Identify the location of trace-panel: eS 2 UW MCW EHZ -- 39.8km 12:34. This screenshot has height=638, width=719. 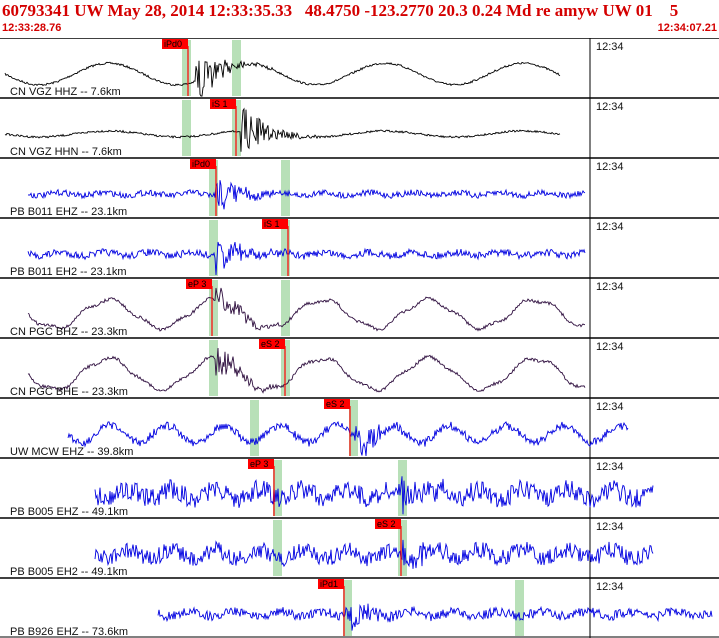
(359, 427).